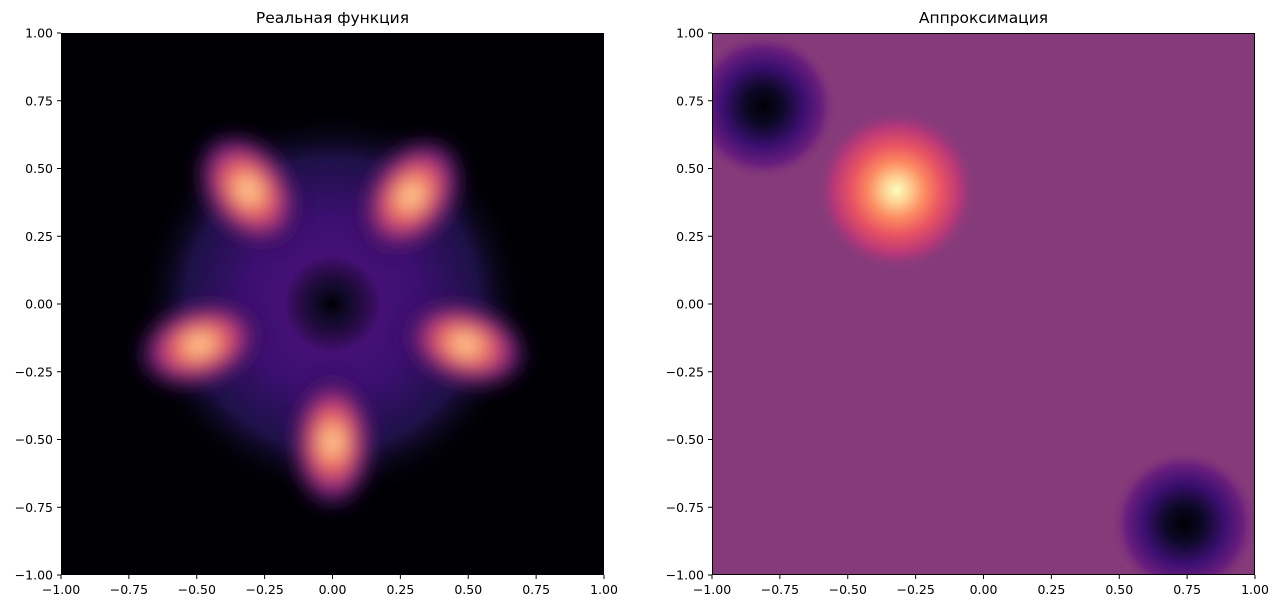  I want to click on x-axis-ticks-real: −1.00 −0.75 −0.50 −0.25 0.00 0.25 0.50 0.75 1.00, so click(330, 586).